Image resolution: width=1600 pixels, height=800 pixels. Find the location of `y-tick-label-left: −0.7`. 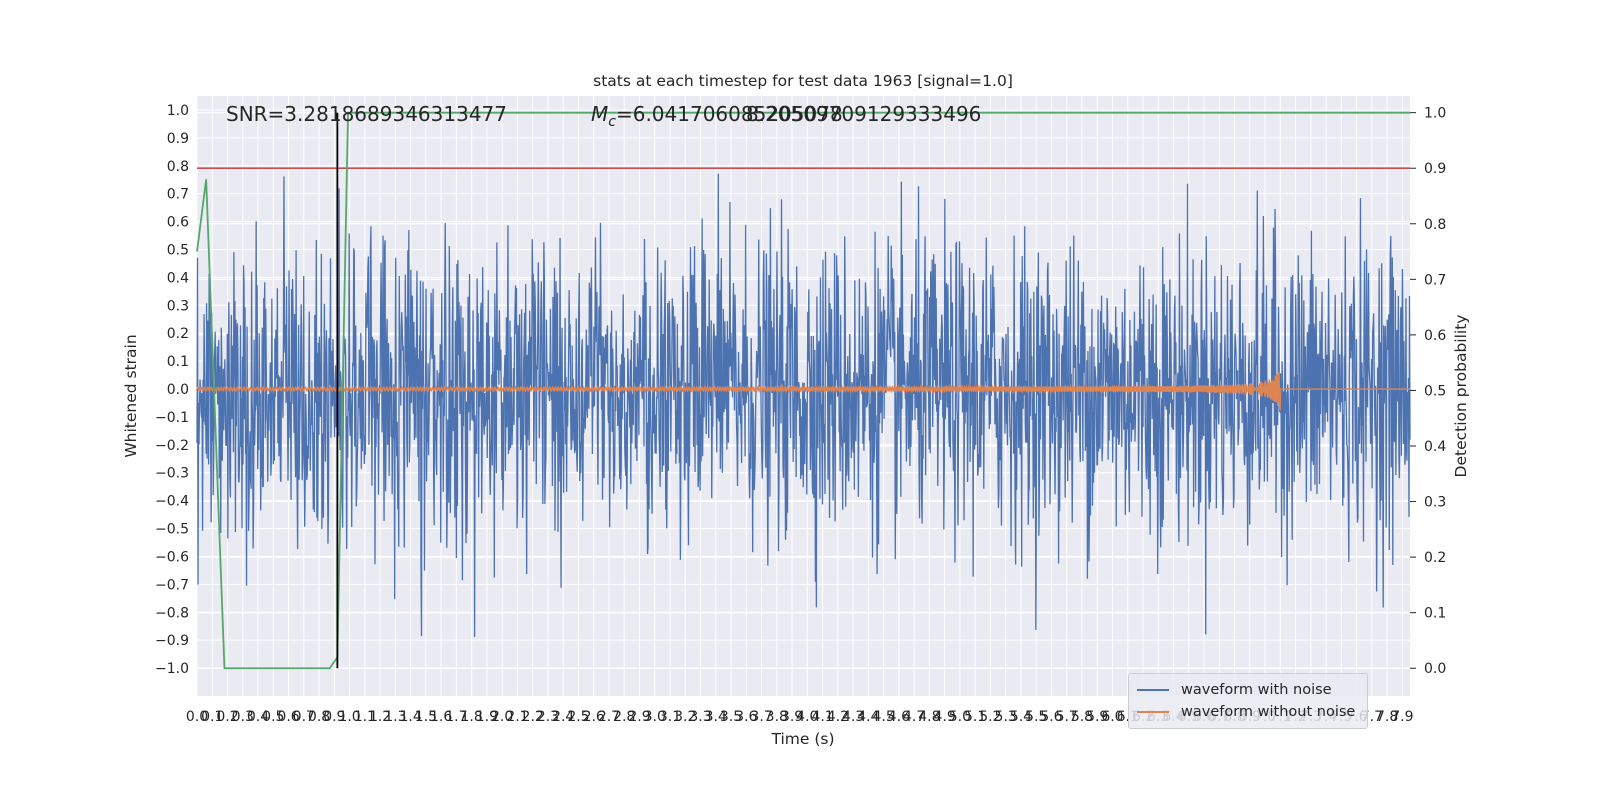

y-tick-label-left: −0.7 is located at coordinates (172, 585).